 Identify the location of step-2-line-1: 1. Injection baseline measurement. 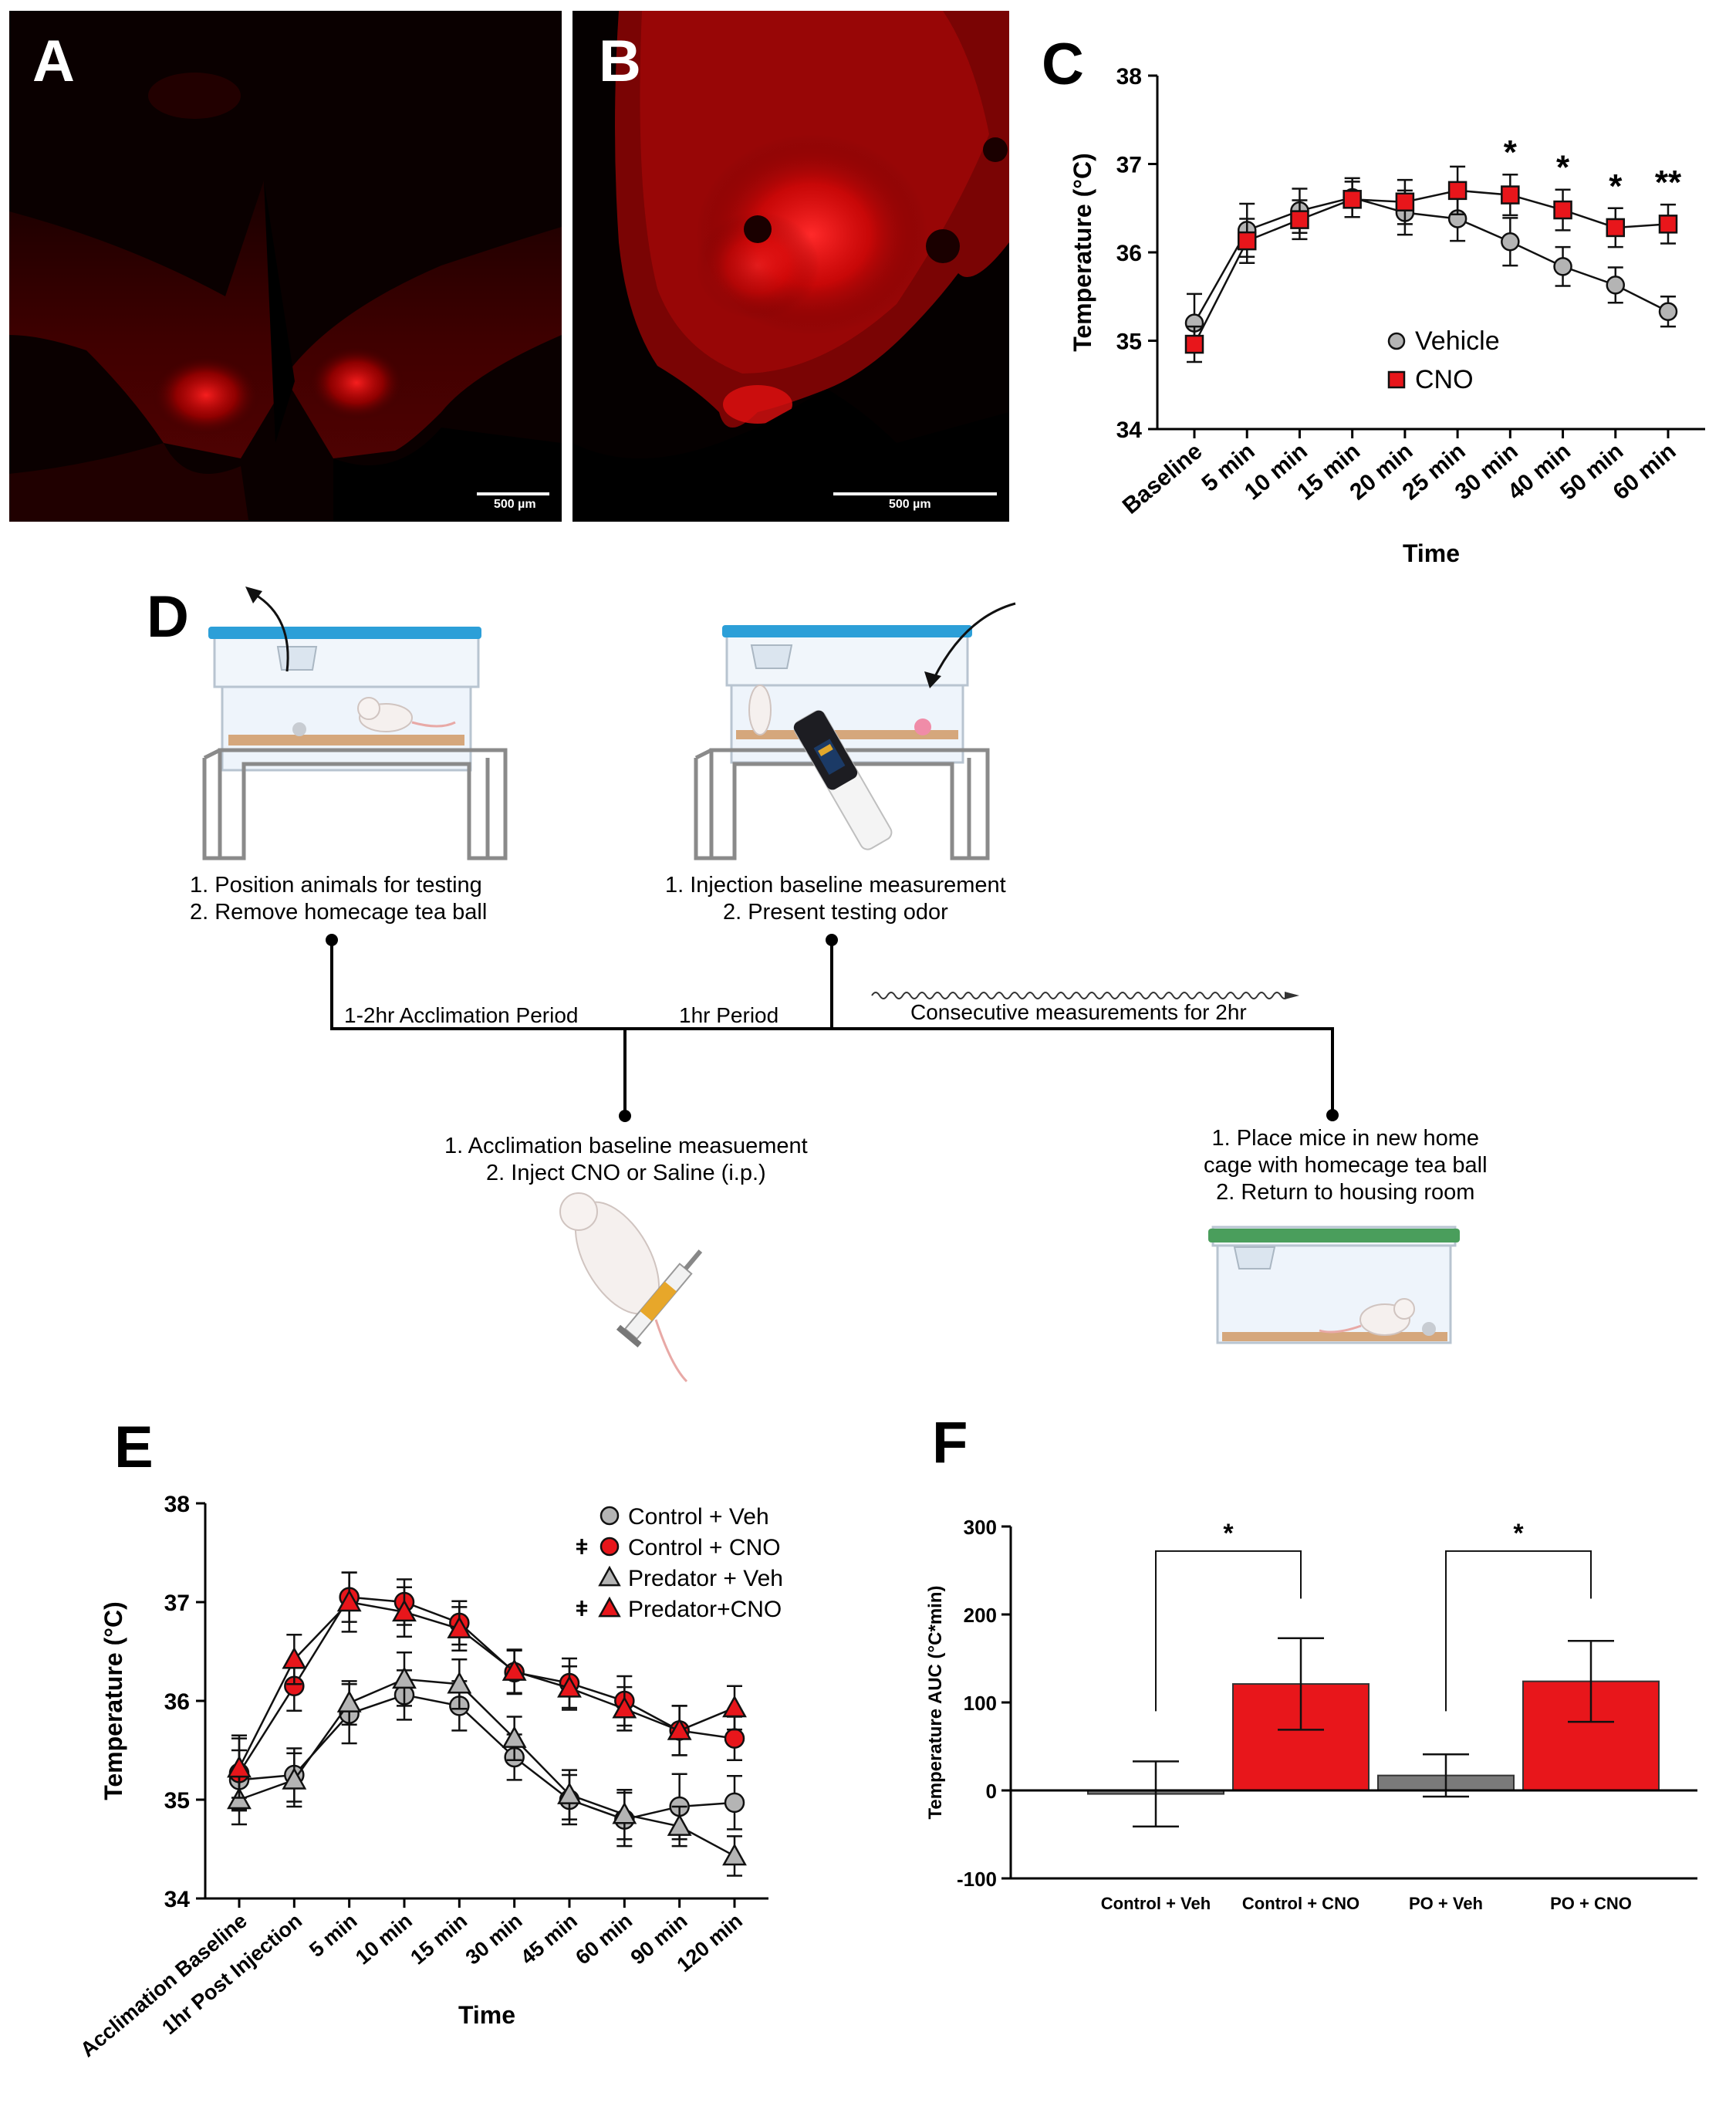
(836, 885).